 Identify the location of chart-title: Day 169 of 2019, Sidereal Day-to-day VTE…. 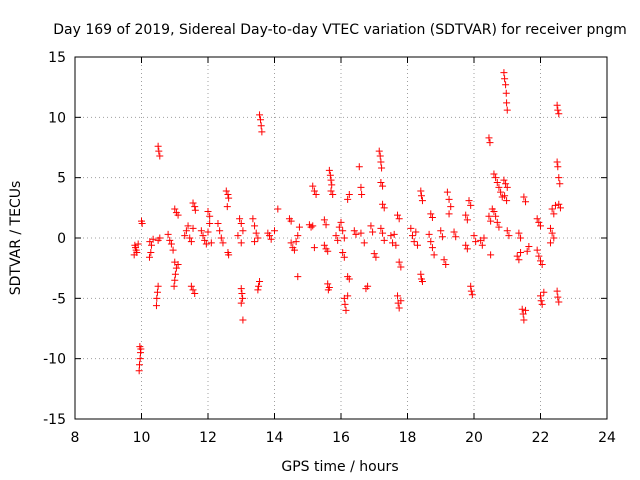
(340, 30).